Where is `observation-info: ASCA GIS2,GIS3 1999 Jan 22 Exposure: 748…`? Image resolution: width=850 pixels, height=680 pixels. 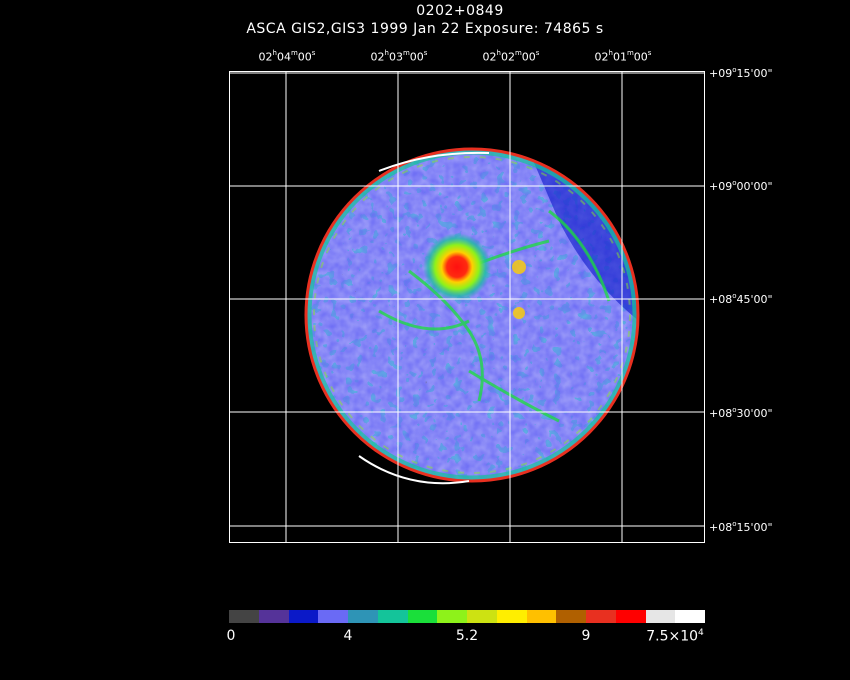 observation-info: ASCA GIS2,GIS3 1999 Jan 22 Exposure: 748… is located at coordinates (425, 29).